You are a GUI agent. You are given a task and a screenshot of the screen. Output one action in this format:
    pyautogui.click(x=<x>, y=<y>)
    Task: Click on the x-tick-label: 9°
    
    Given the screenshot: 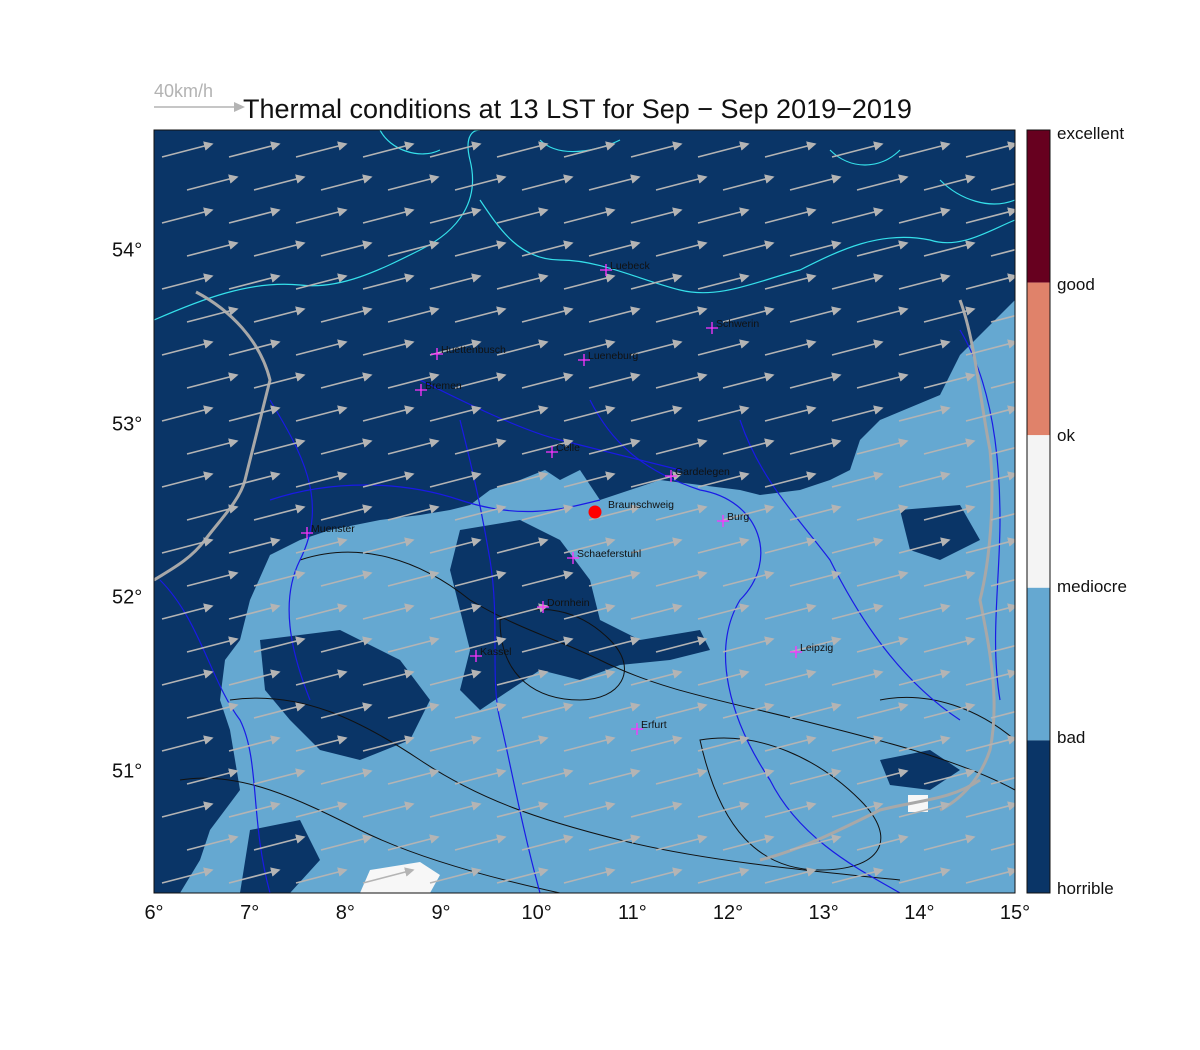 What is the action you would take?
    pyautogui.click(x=441, y=913)
    